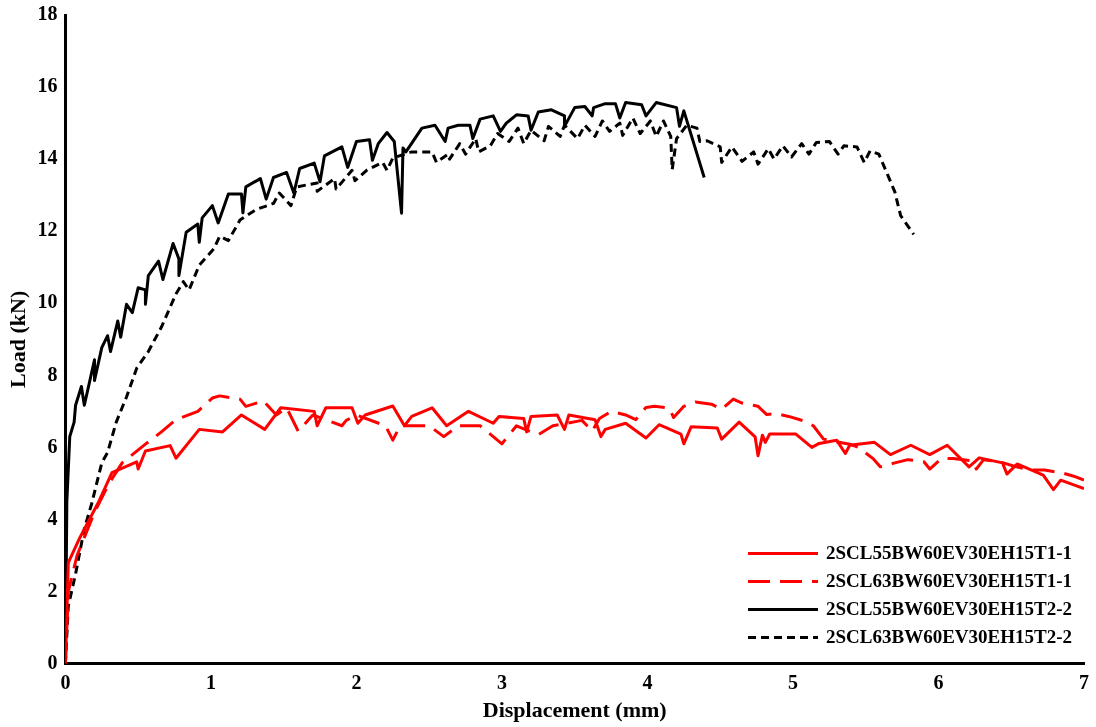 The image size is (1096, 727). Describe the element at coordinates (47, 157) in the screenshot. I see `y-tick-label: 14` at that location.